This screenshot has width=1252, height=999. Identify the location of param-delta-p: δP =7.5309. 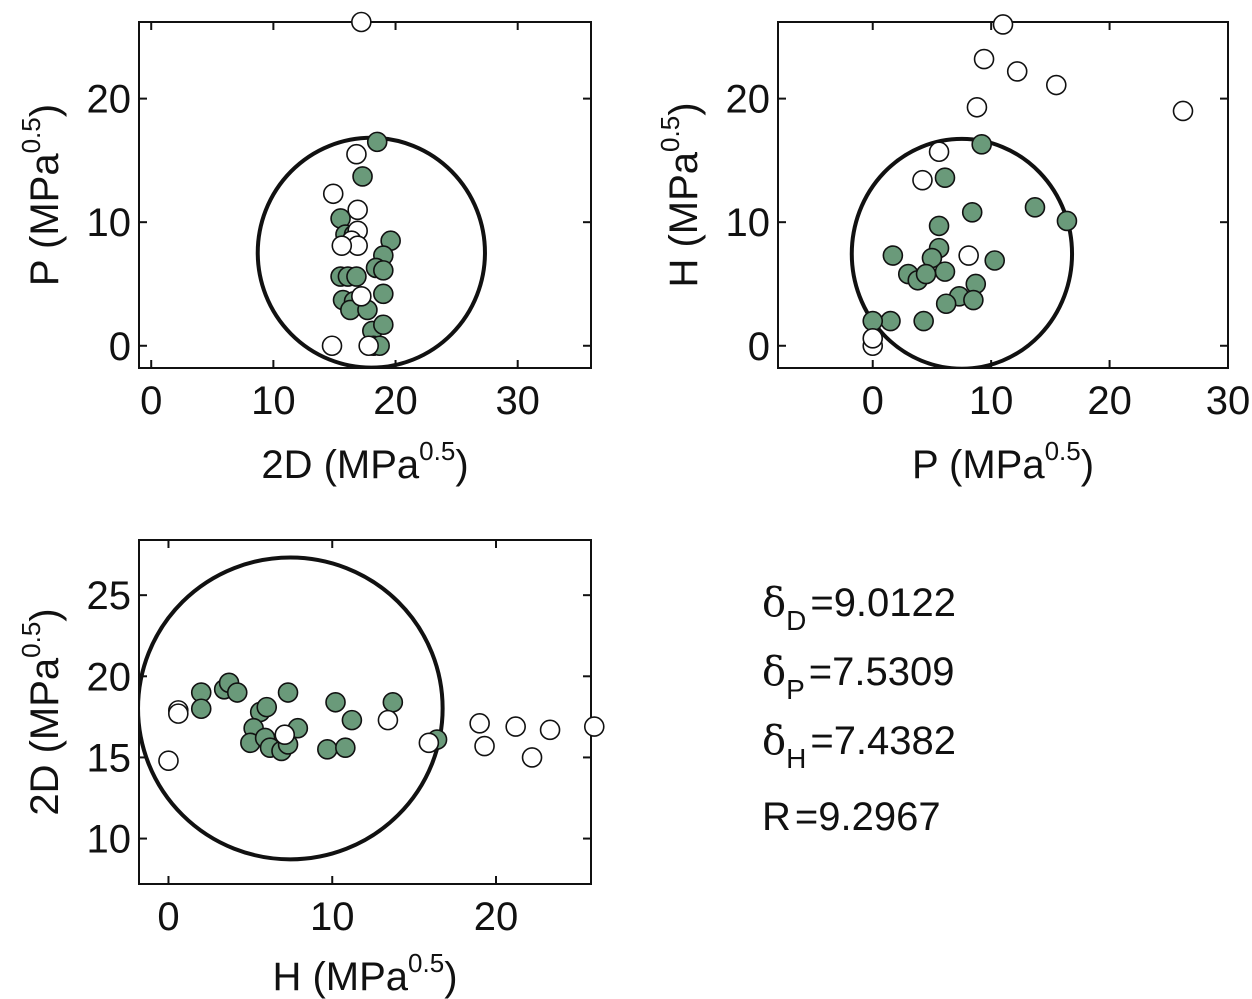
(858, 677).